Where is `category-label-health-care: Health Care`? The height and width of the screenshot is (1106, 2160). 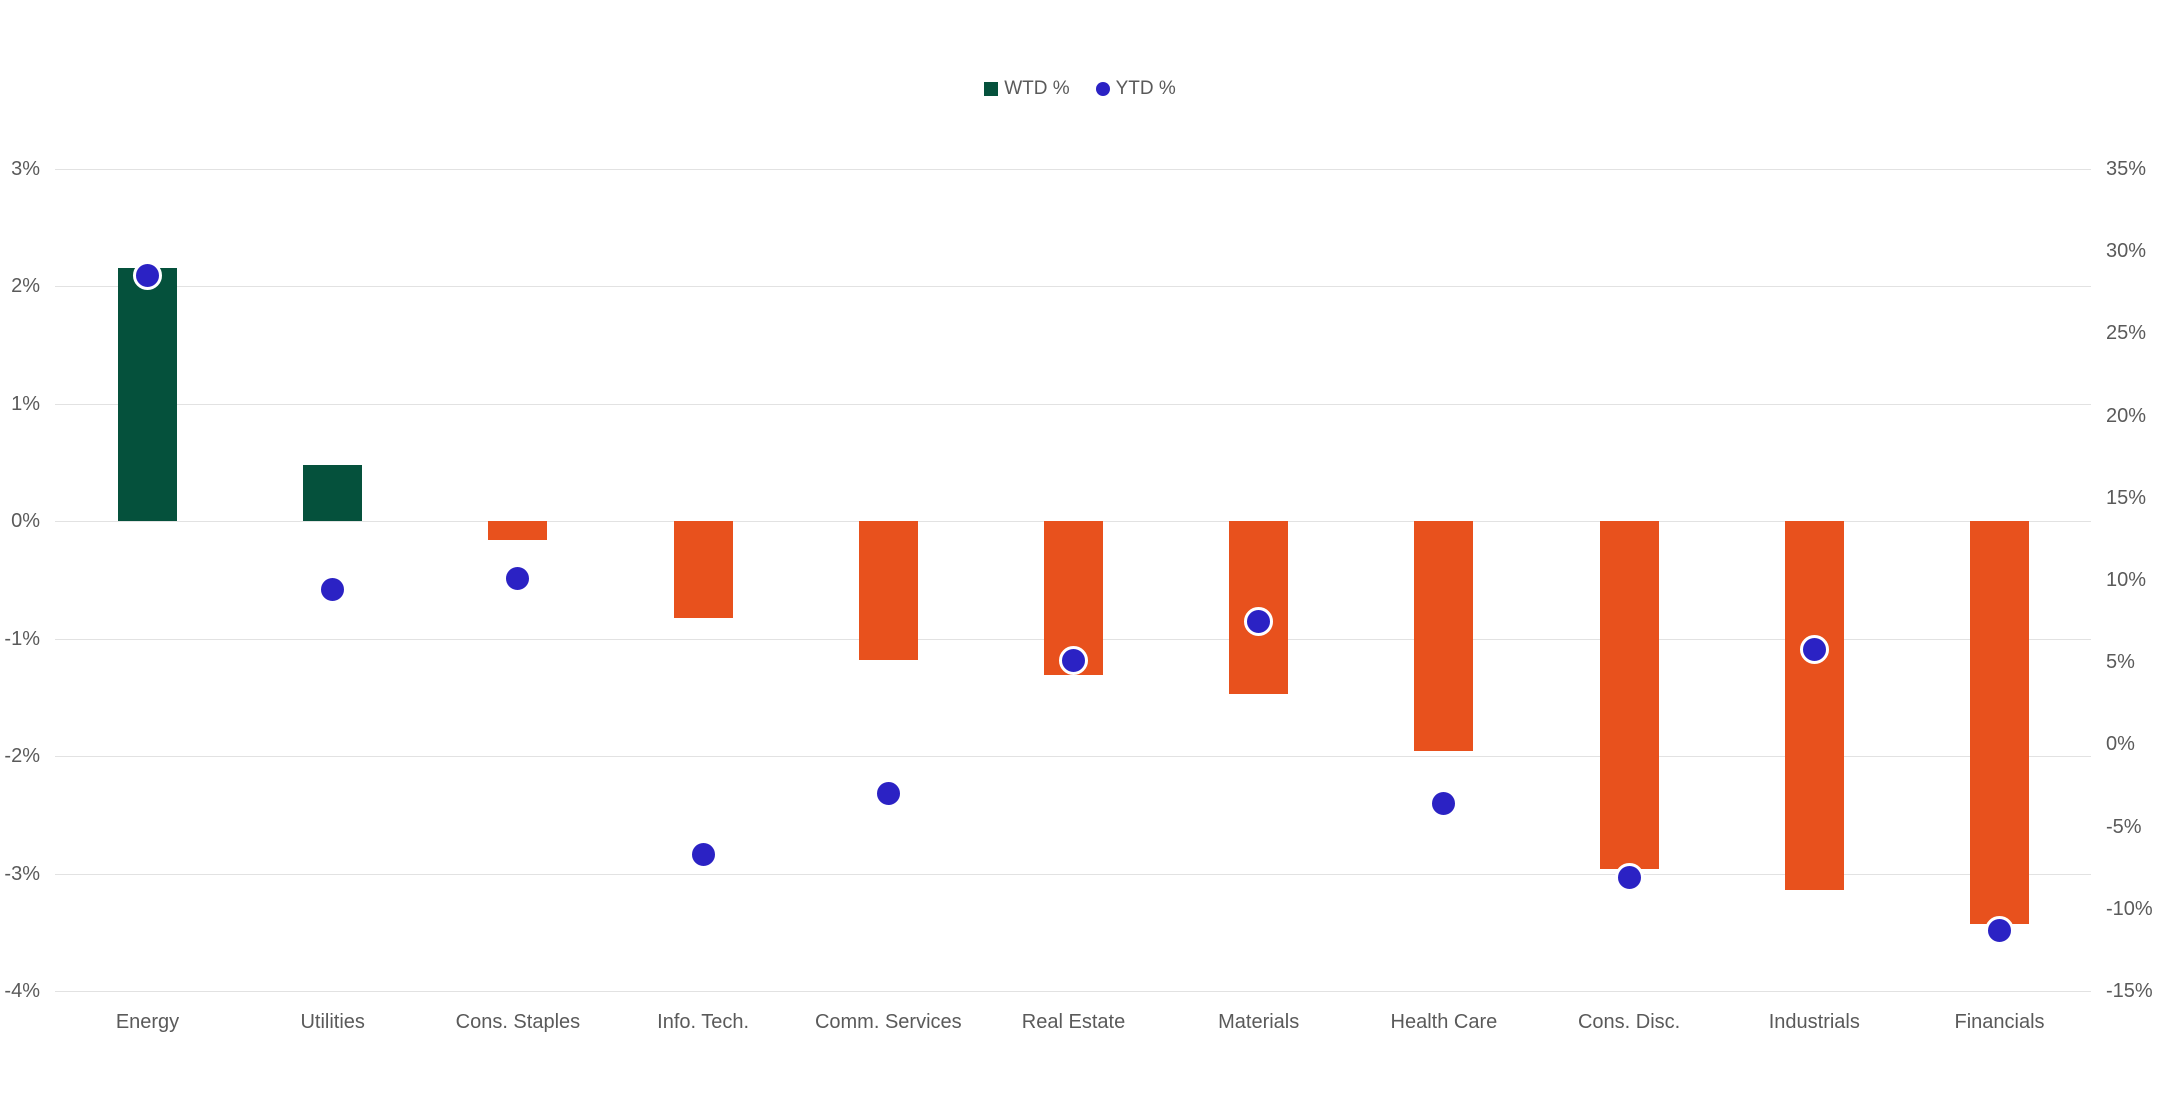
category-label-health-care: Health Care is located at coordinates (1444, 1022).